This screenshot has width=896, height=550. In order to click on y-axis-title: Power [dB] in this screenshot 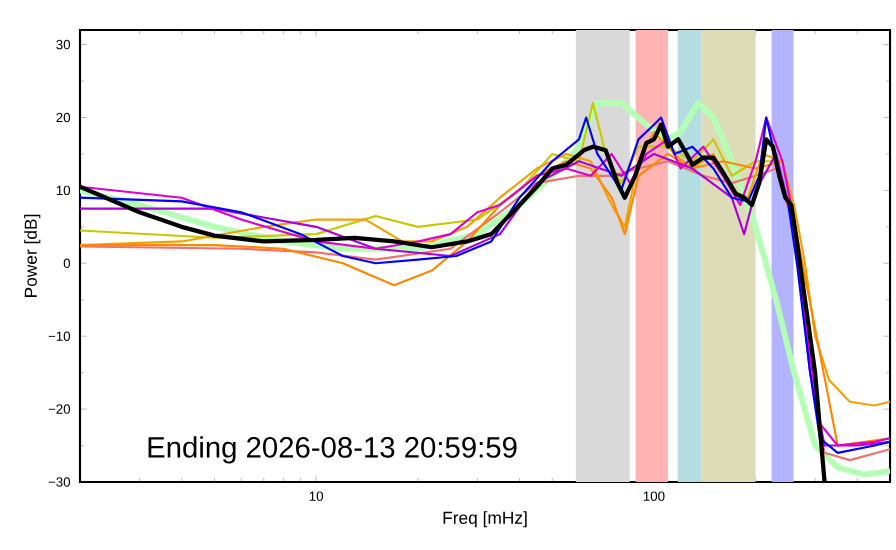, I will do `click(32, 255)`.